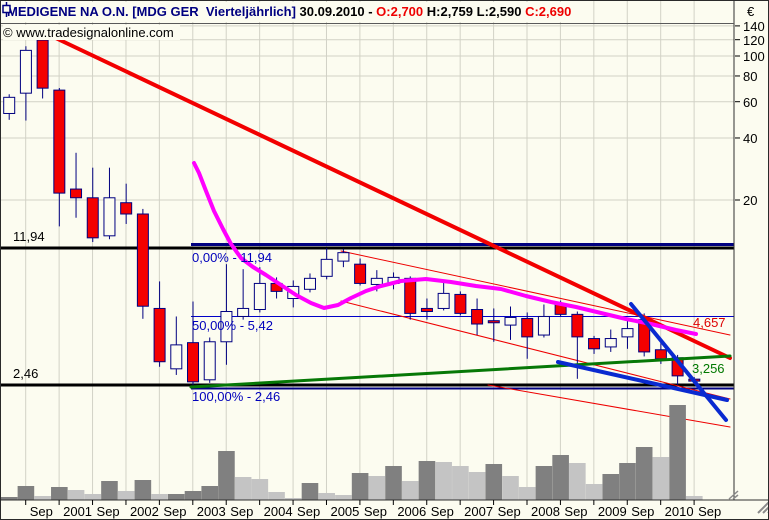 The height and width of the screenshot is (520, 769). I want to click on y-axis-label: 100, so click(754, 56).